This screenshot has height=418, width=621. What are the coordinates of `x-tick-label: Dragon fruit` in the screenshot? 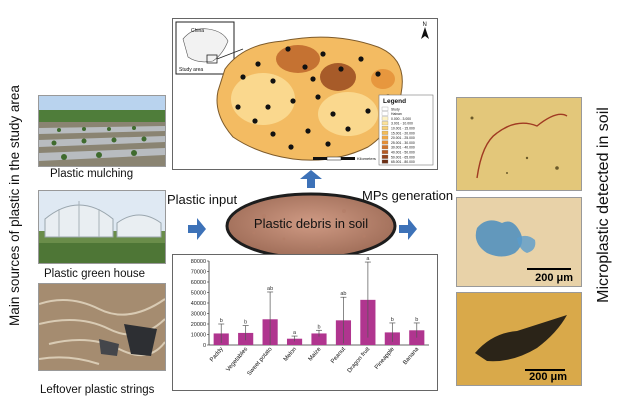 It's located at (359, 360).